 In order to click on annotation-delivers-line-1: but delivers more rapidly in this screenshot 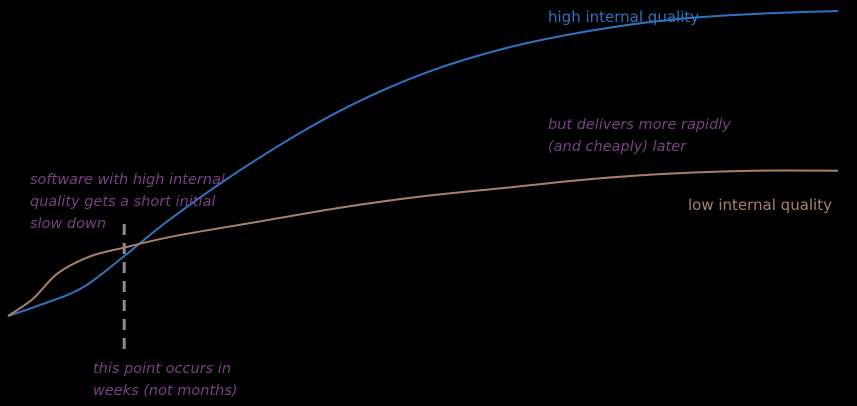, I will do `click(639, 125)`.